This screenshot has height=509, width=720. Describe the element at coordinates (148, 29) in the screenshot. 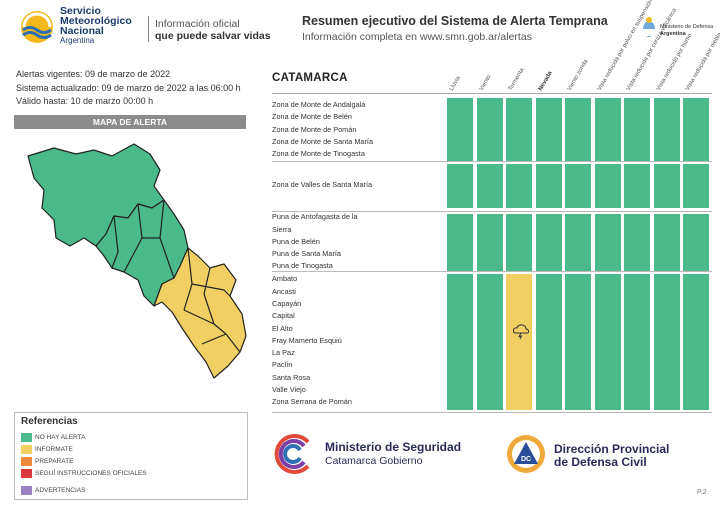

I see `header-divider` at that location.